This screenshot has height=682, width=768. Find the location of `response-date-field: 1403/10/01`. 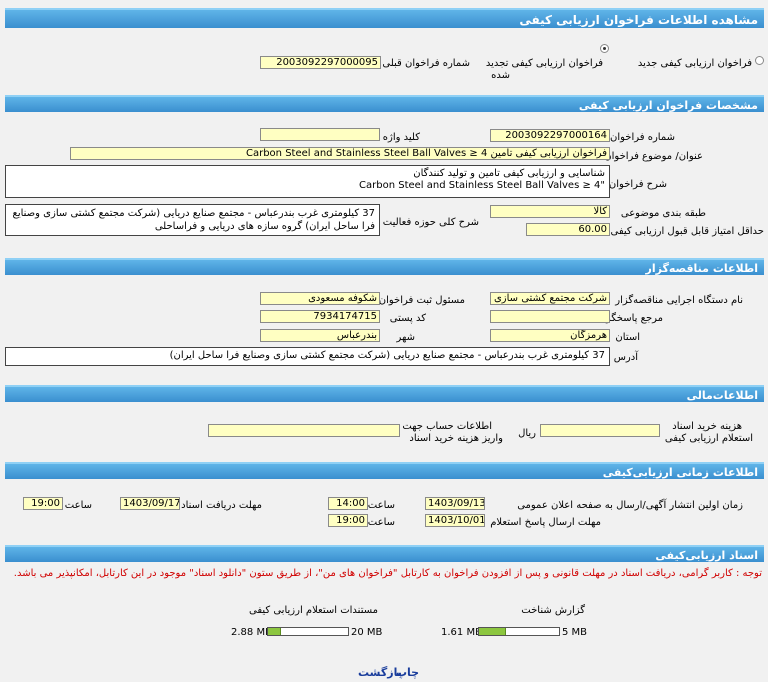

response-date-field: 1403/10/01 is located at coordinates (455, 520).